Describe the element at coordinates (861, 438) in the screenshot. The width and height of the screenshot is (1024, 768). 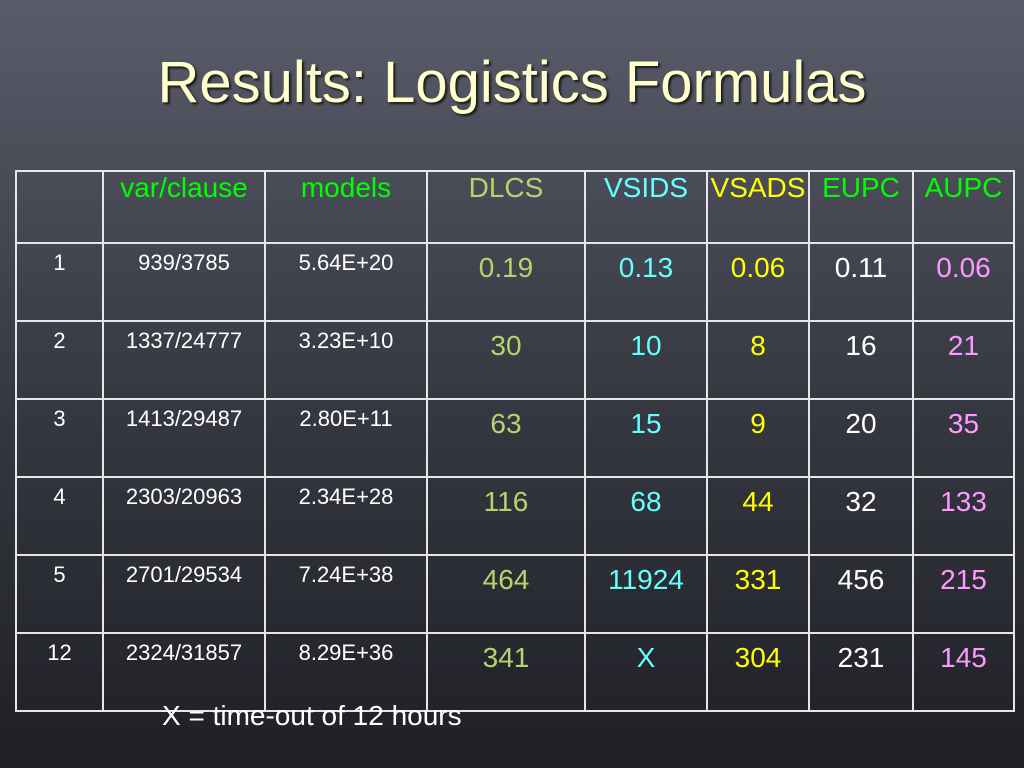
I see `eupc-cell: 20` at that location.